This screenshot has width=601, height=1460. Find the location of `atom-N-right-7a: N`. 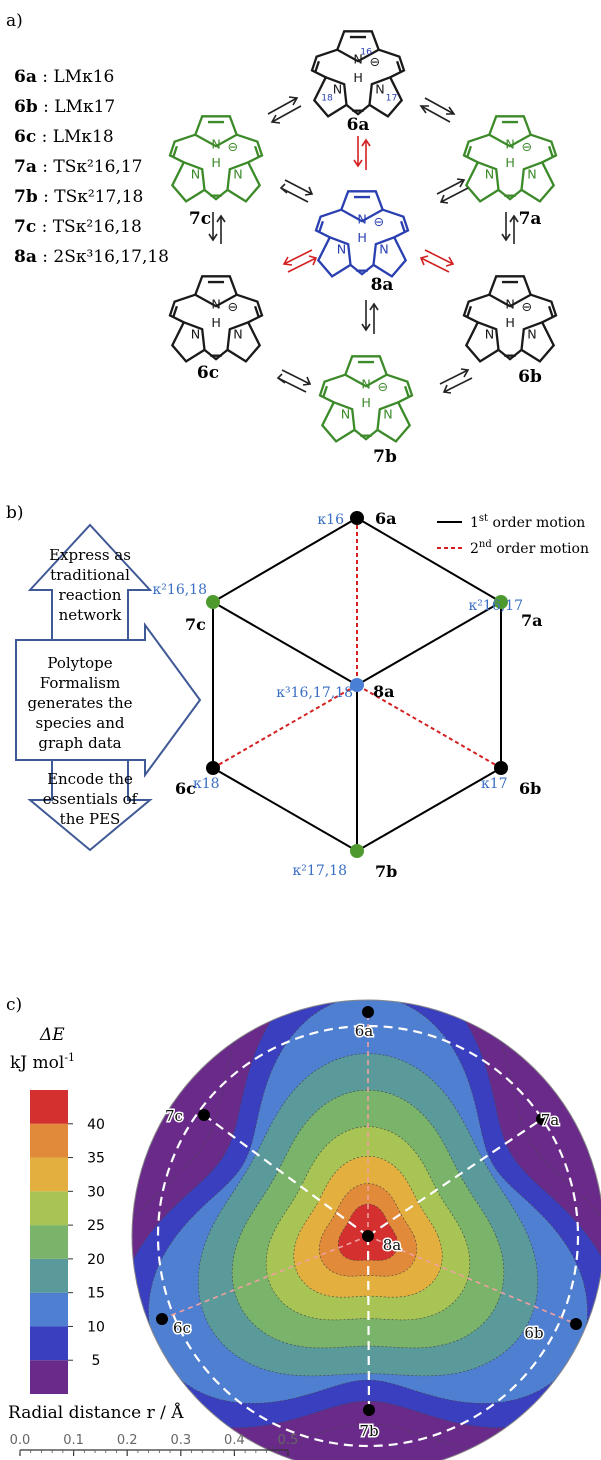

atom-N-right-7a: N is located at coordinates (531, 173).